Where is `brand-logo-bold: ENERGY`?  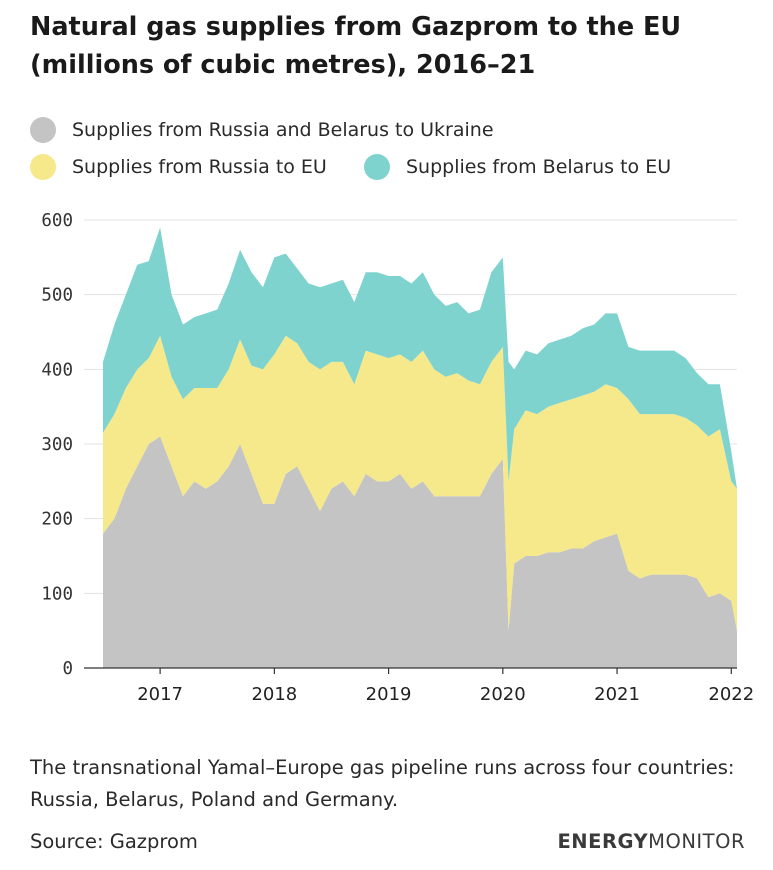 brand-logo-bold: ENERGY is located at coordinates (603, 841).